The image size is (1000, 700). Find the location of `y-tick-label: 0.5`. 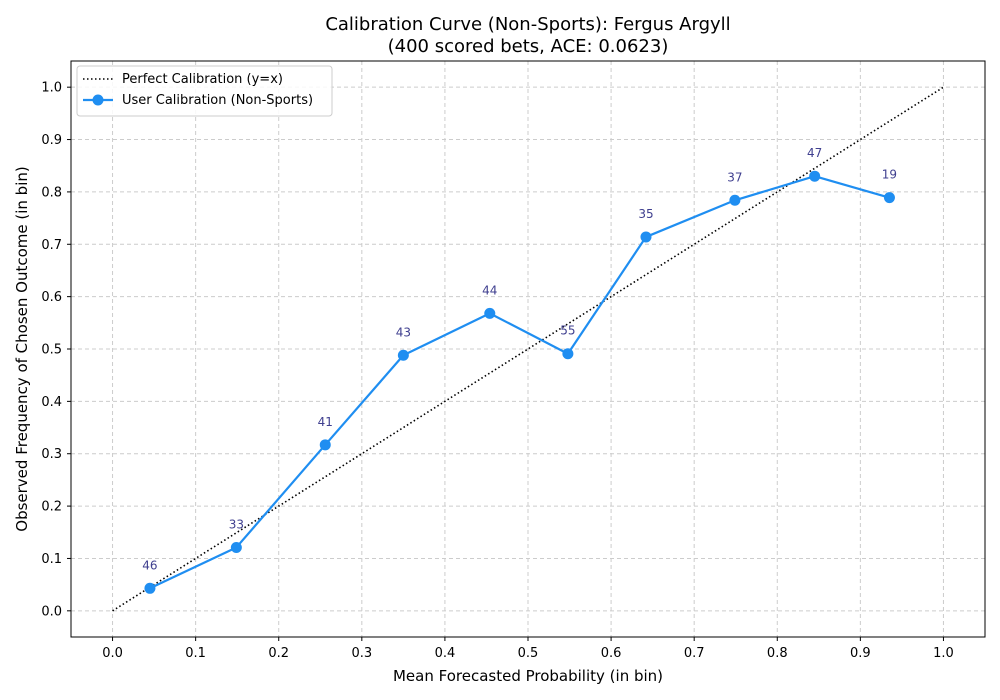

y-tick-label: 0.5 is located at coordinates (51, 350).